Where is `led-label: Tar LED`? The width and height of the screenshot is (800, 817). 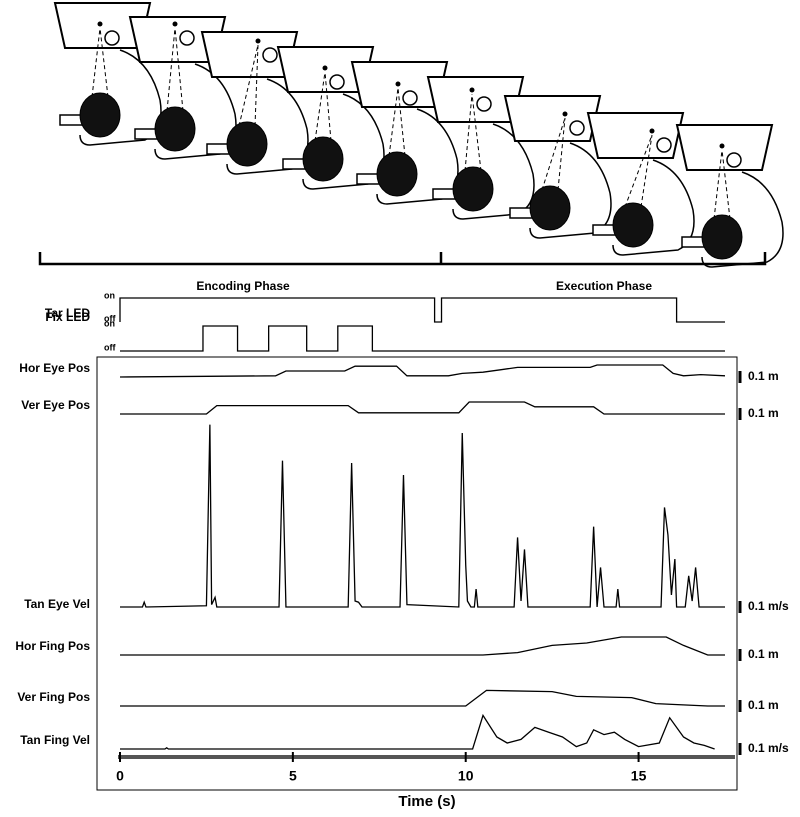
led-label: Tar LED is located at coordinates (67, 313).